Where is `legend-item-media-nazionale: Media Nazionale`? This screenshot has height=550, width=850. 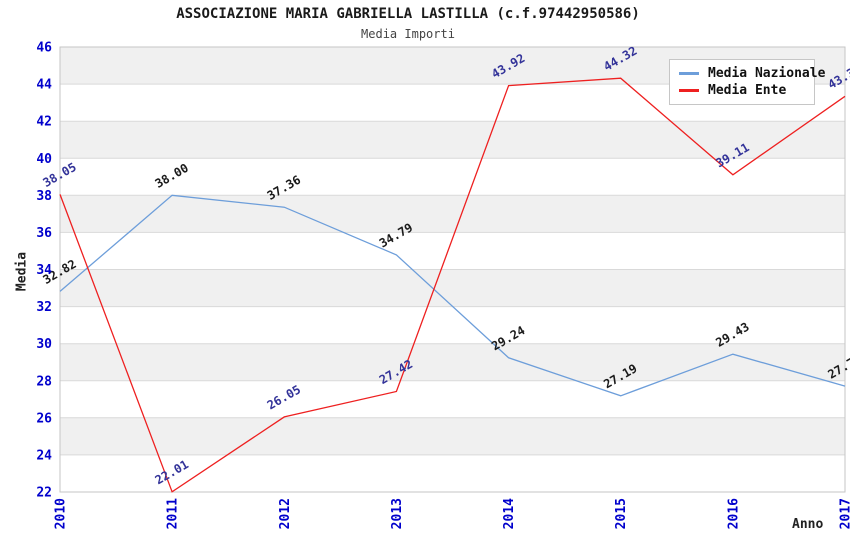
legend-item-media-nazionale: Media Nazionale is located at coordinates (752, 73).